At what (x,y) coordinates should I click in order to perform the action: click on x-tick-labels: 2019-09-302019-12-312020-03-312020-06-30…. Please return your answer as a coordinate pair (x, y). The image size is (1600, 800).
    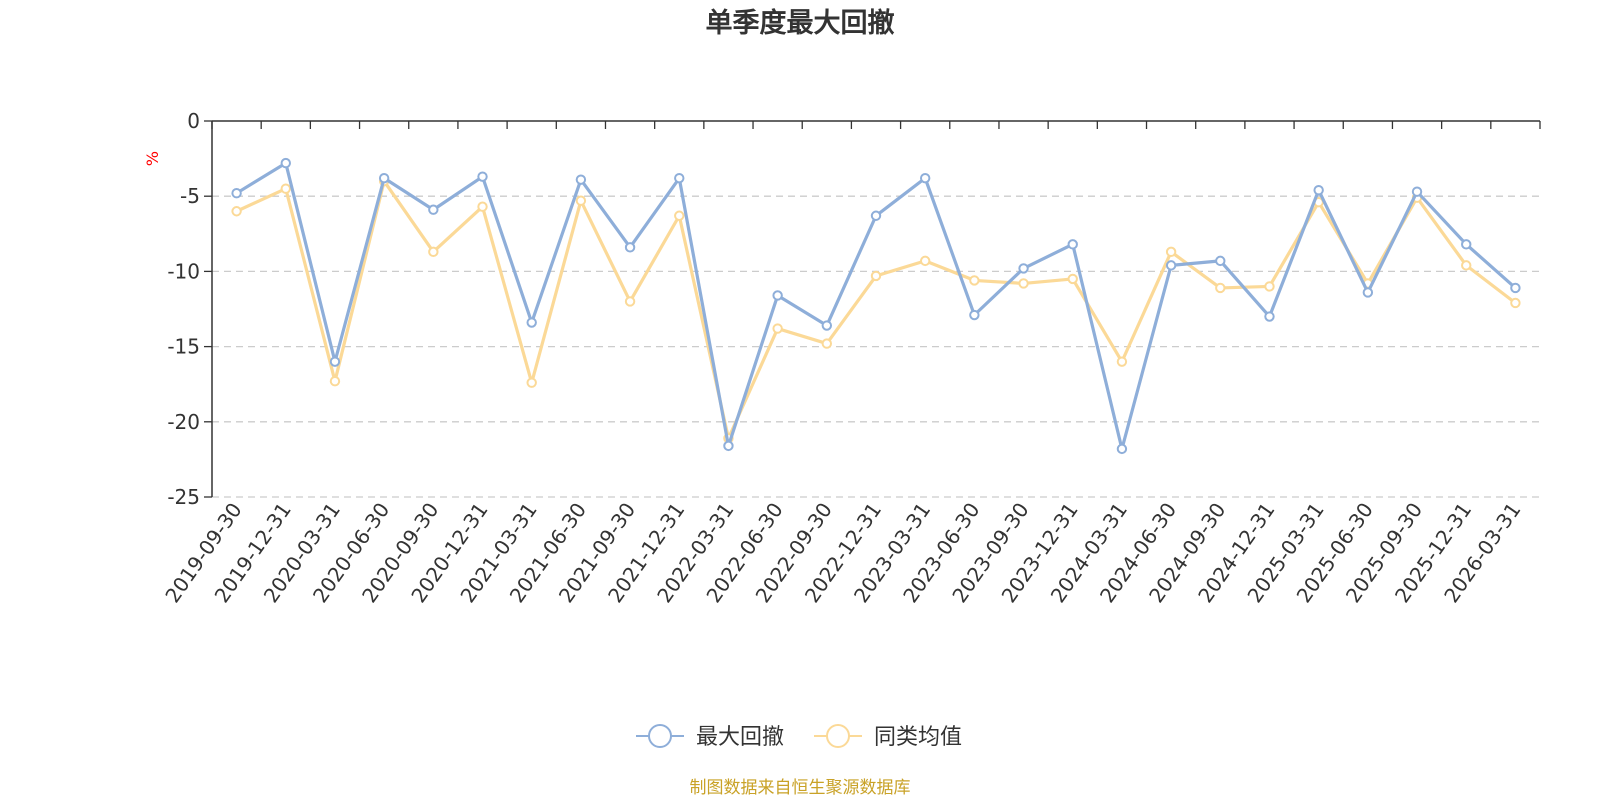
    Looking at the image, I should click on (842, 552).